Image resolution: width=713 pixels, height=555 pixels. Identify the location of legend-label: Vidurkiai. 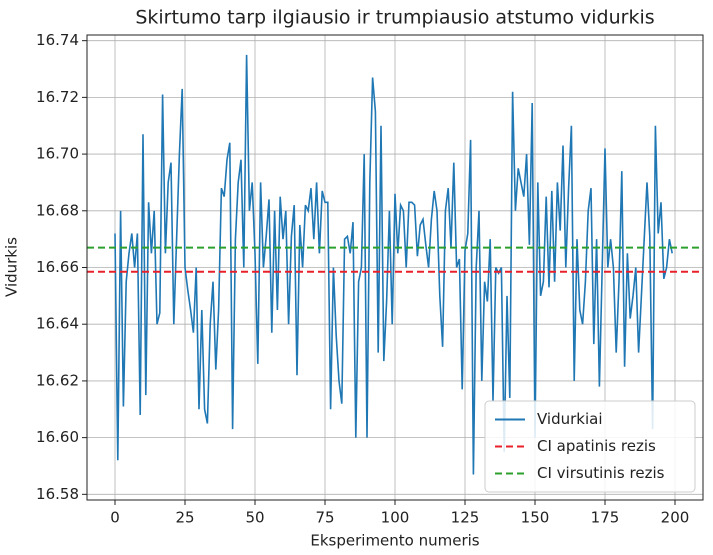
(570, 419).